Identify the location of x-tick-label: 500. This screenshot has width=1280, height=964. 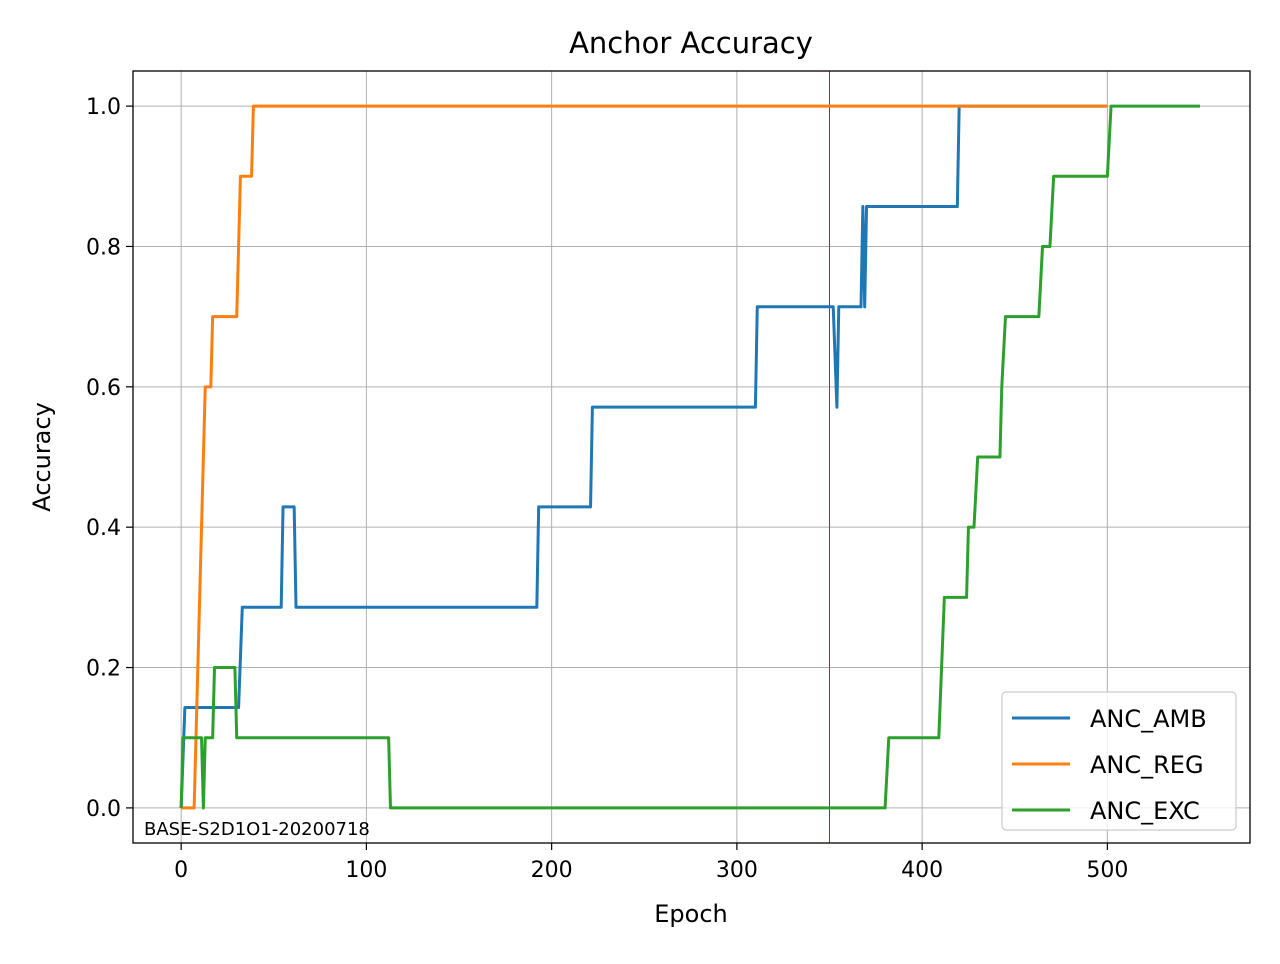
(1107, 870).